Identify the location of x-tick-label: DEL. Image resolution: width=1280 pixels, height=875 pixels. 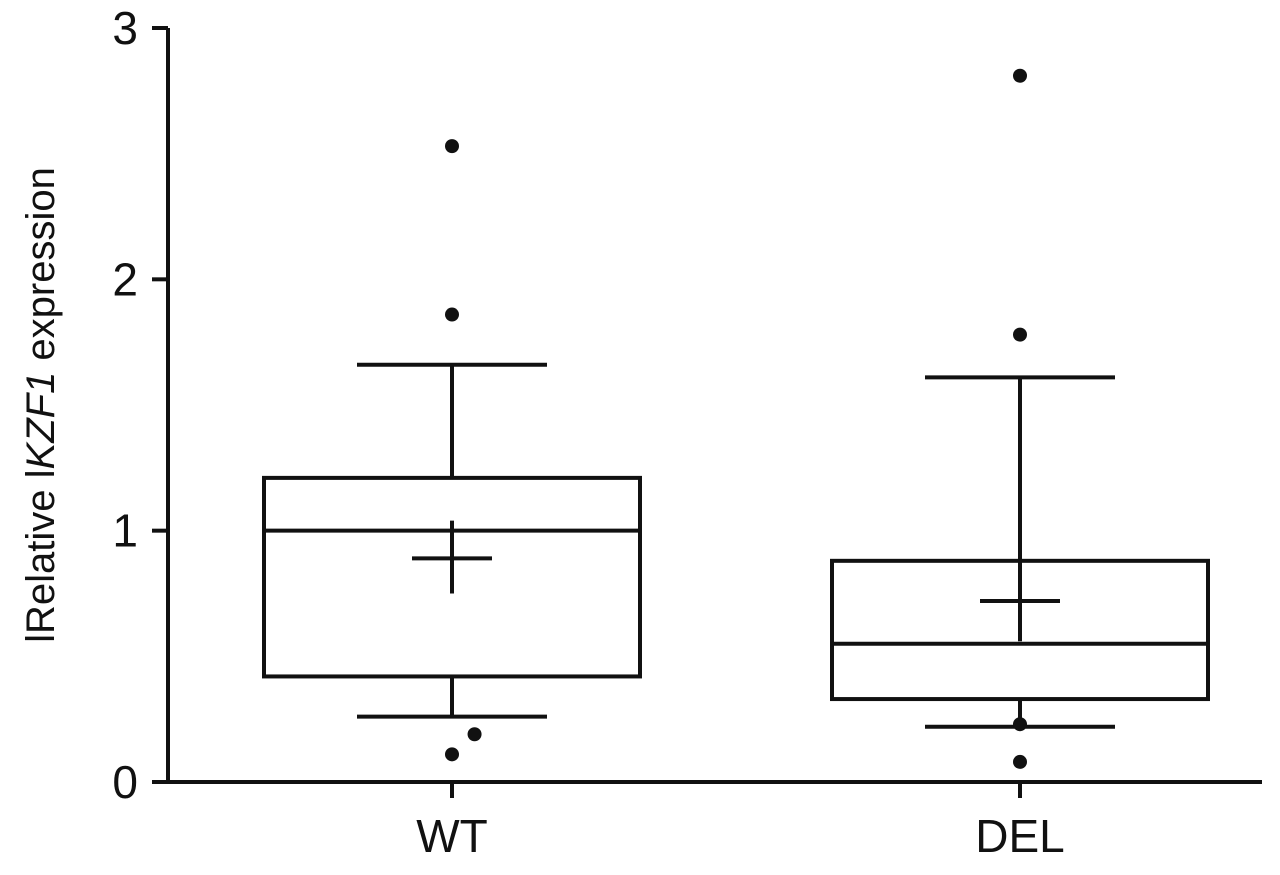
(1019, 836).